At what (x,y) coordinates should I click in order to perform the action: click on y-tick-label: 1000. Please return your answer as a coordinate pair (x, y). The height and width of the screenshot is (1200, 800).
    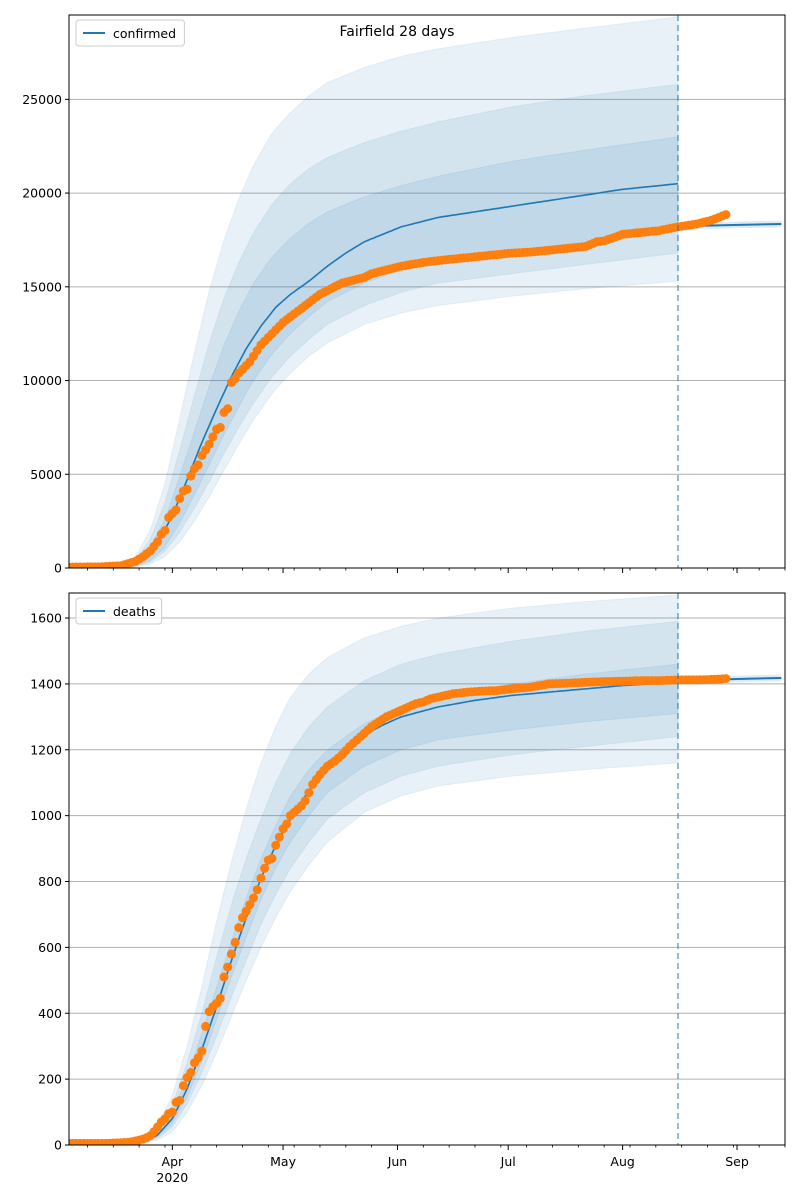
    Looking at the image, I should click on (46, 815).